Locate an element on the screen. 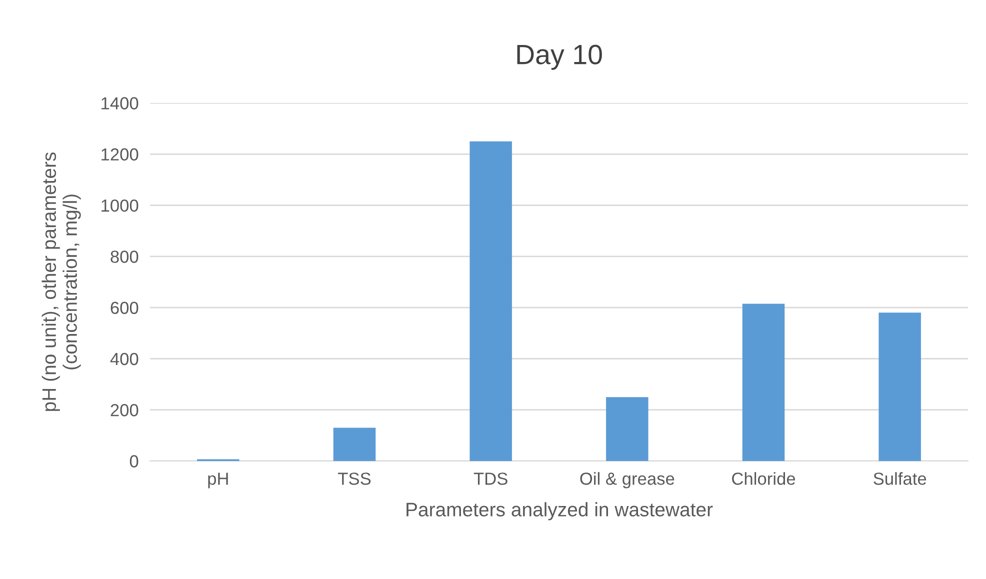 The height and width of the screenshot is (579, 986). y-axis-title: pH (no unit), other parameters (concentration, mg/l) is located at coordinates (61, 281).